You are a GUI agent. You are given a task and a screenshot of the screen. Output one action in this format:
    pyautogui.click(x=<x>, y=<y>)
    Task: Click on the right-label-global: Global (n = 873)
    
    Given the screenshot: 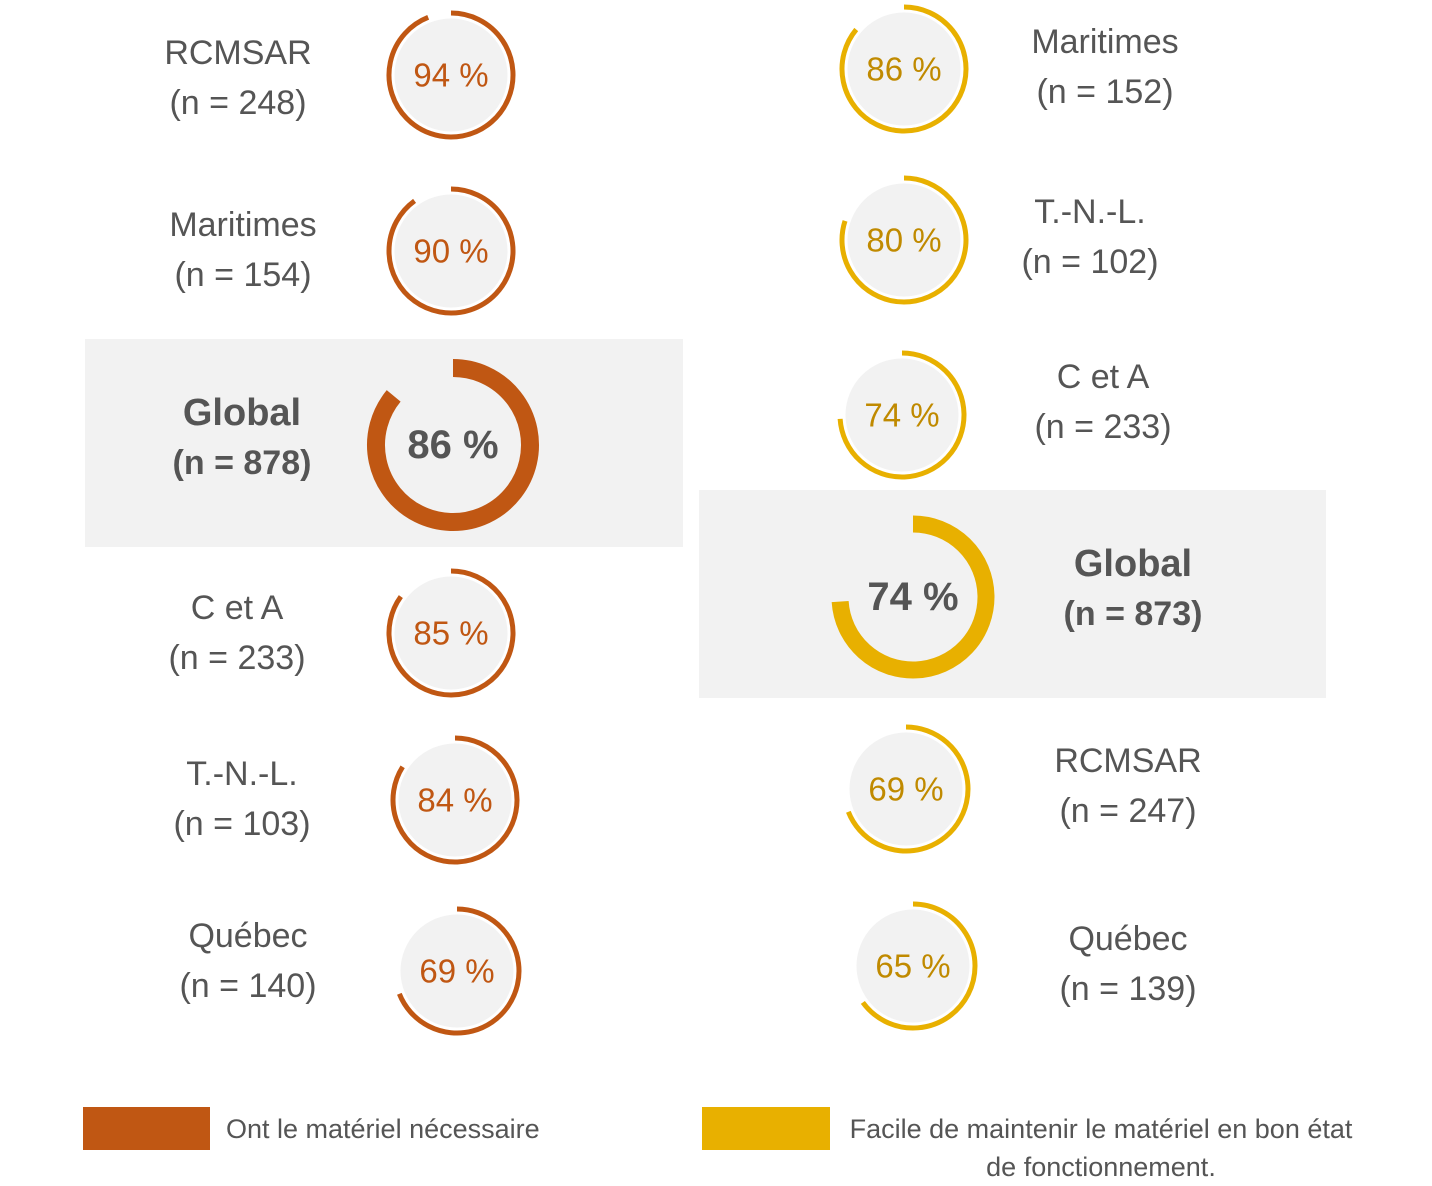 What is the action you would take?
    pyautogui.click(x=1133, y=589)
    